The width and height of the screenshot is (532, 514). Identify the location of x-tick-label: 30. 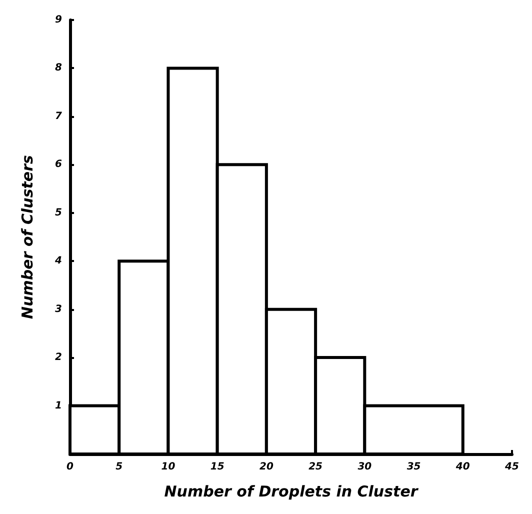
(365, 467).